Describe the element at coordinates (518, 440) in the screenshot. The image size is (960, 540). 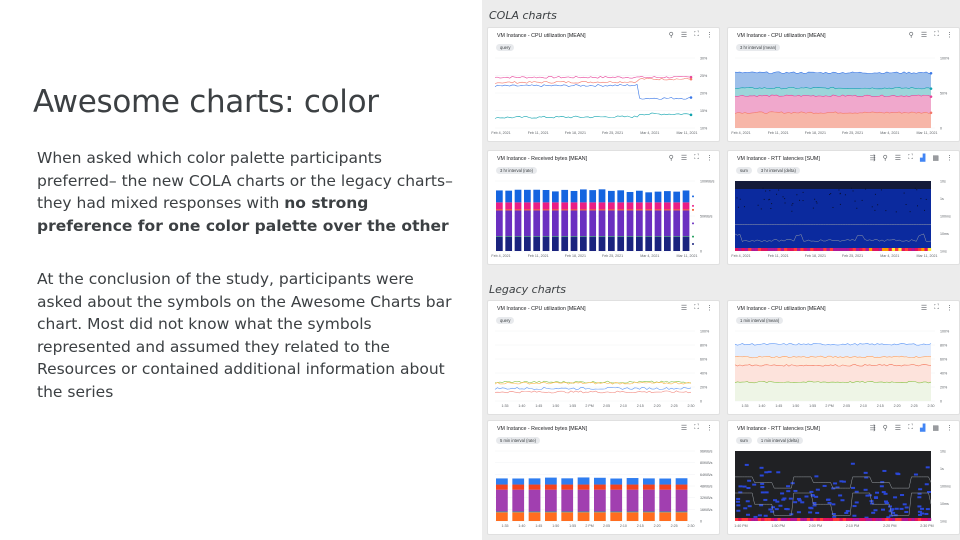
I see `chart-chip: 5 min interval (rate)` at that location.